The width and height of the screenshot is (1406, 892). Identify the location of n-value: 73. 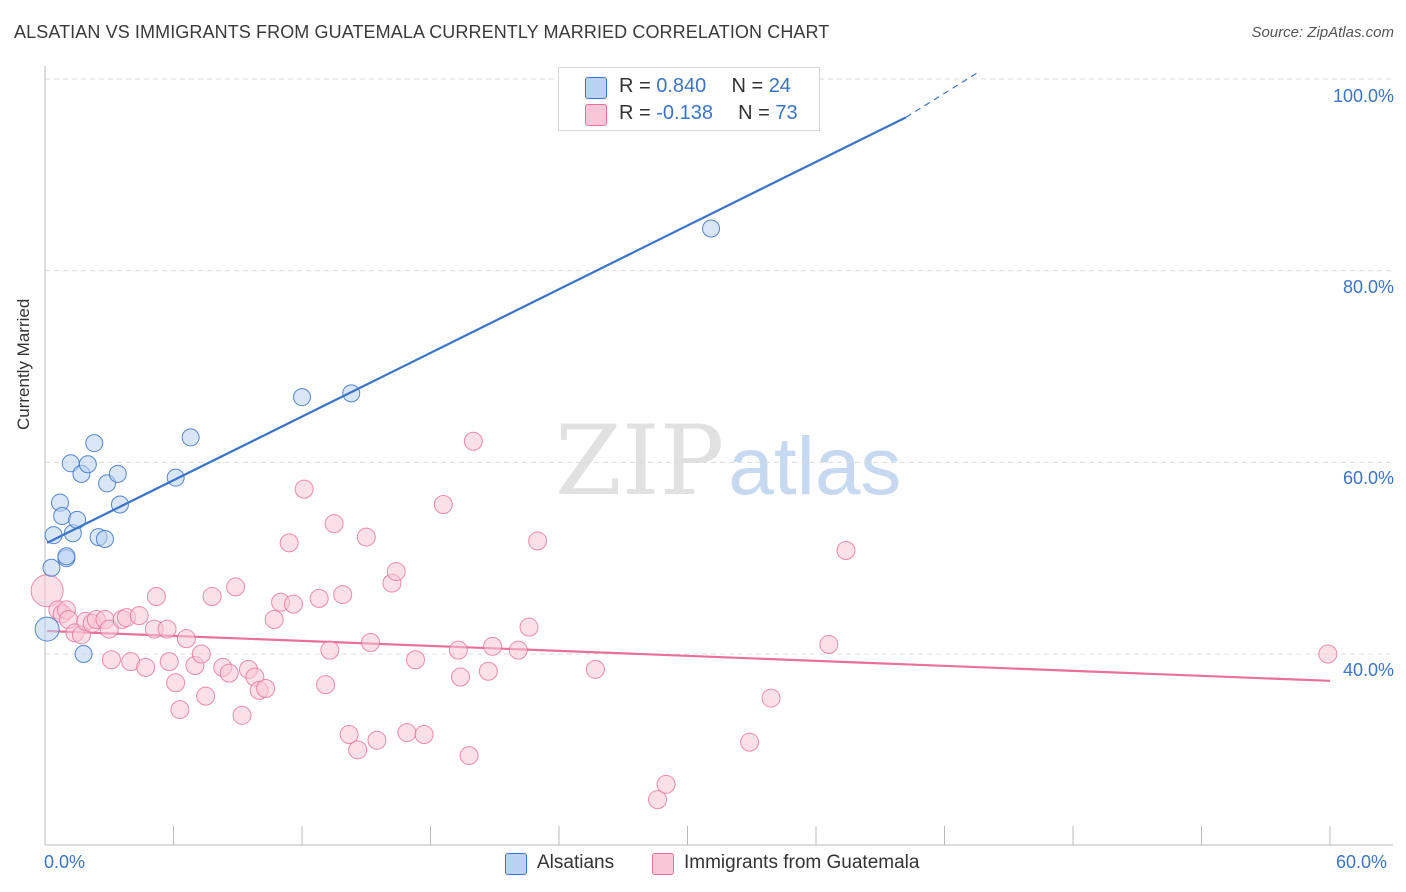
(786, 113).